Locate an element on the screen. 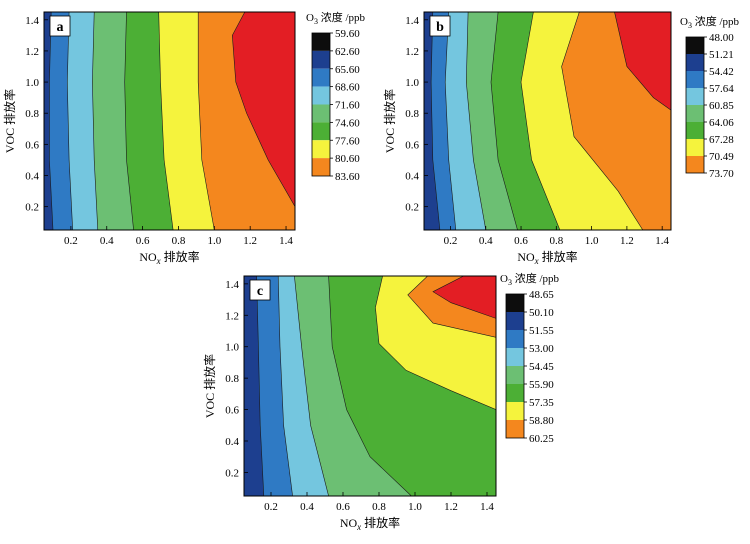 Image resolution: width=750 pixels, height=544 pixels. panel-label: c is located at coordinates (260, 290).